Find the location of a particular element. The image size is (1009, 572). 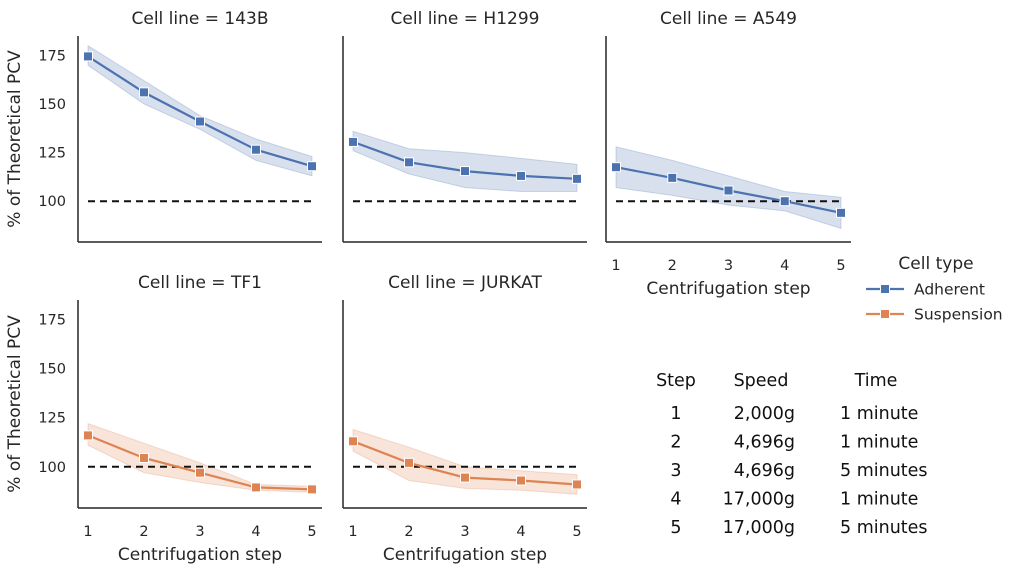

table-header: Time is located at coordinates (876, 381).